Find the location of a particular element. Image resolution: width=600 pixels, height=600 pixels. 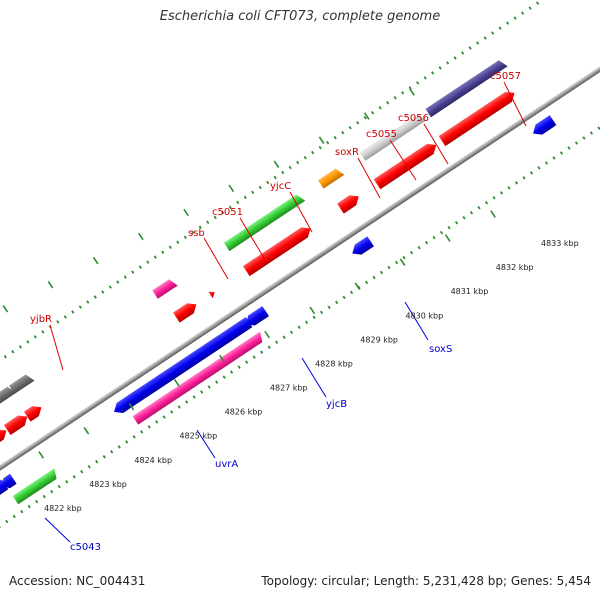

ruler-tick-label: 4832 kbp is located at coordinates (515, 267).